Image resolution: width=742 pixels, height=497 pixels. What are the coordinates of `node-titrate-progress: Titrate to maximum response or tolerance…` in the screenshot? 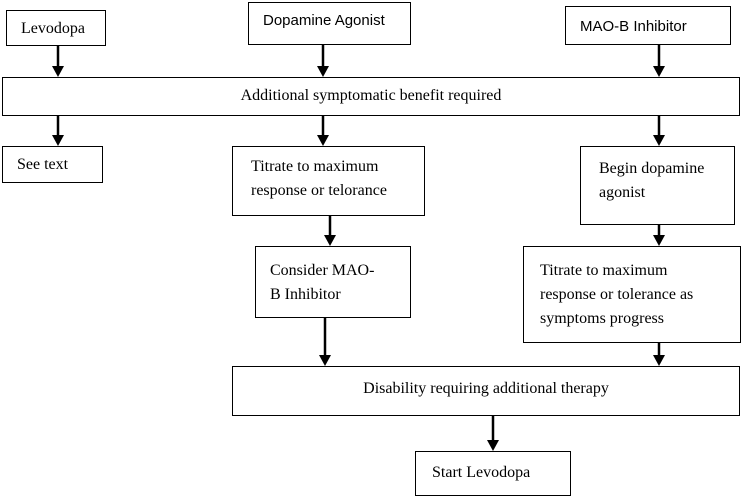 It's located at (632, 294).